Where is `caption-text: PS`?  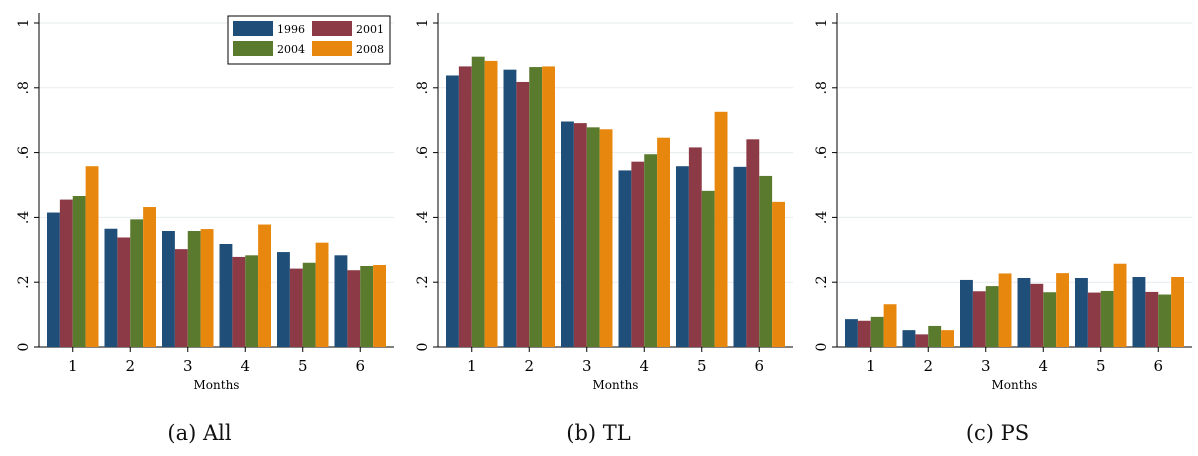
caption-text: PS is located at coordinates (1015, 433).